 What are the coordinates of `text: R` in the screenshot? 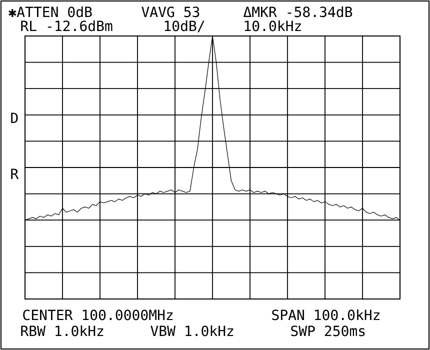 It's located at (15, 173).